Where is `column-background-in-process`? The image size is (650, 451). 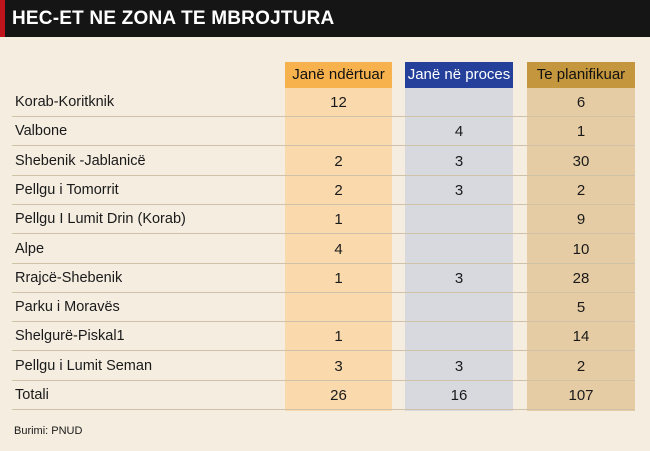
column-background-in-process is located at coordinates (459, 249).